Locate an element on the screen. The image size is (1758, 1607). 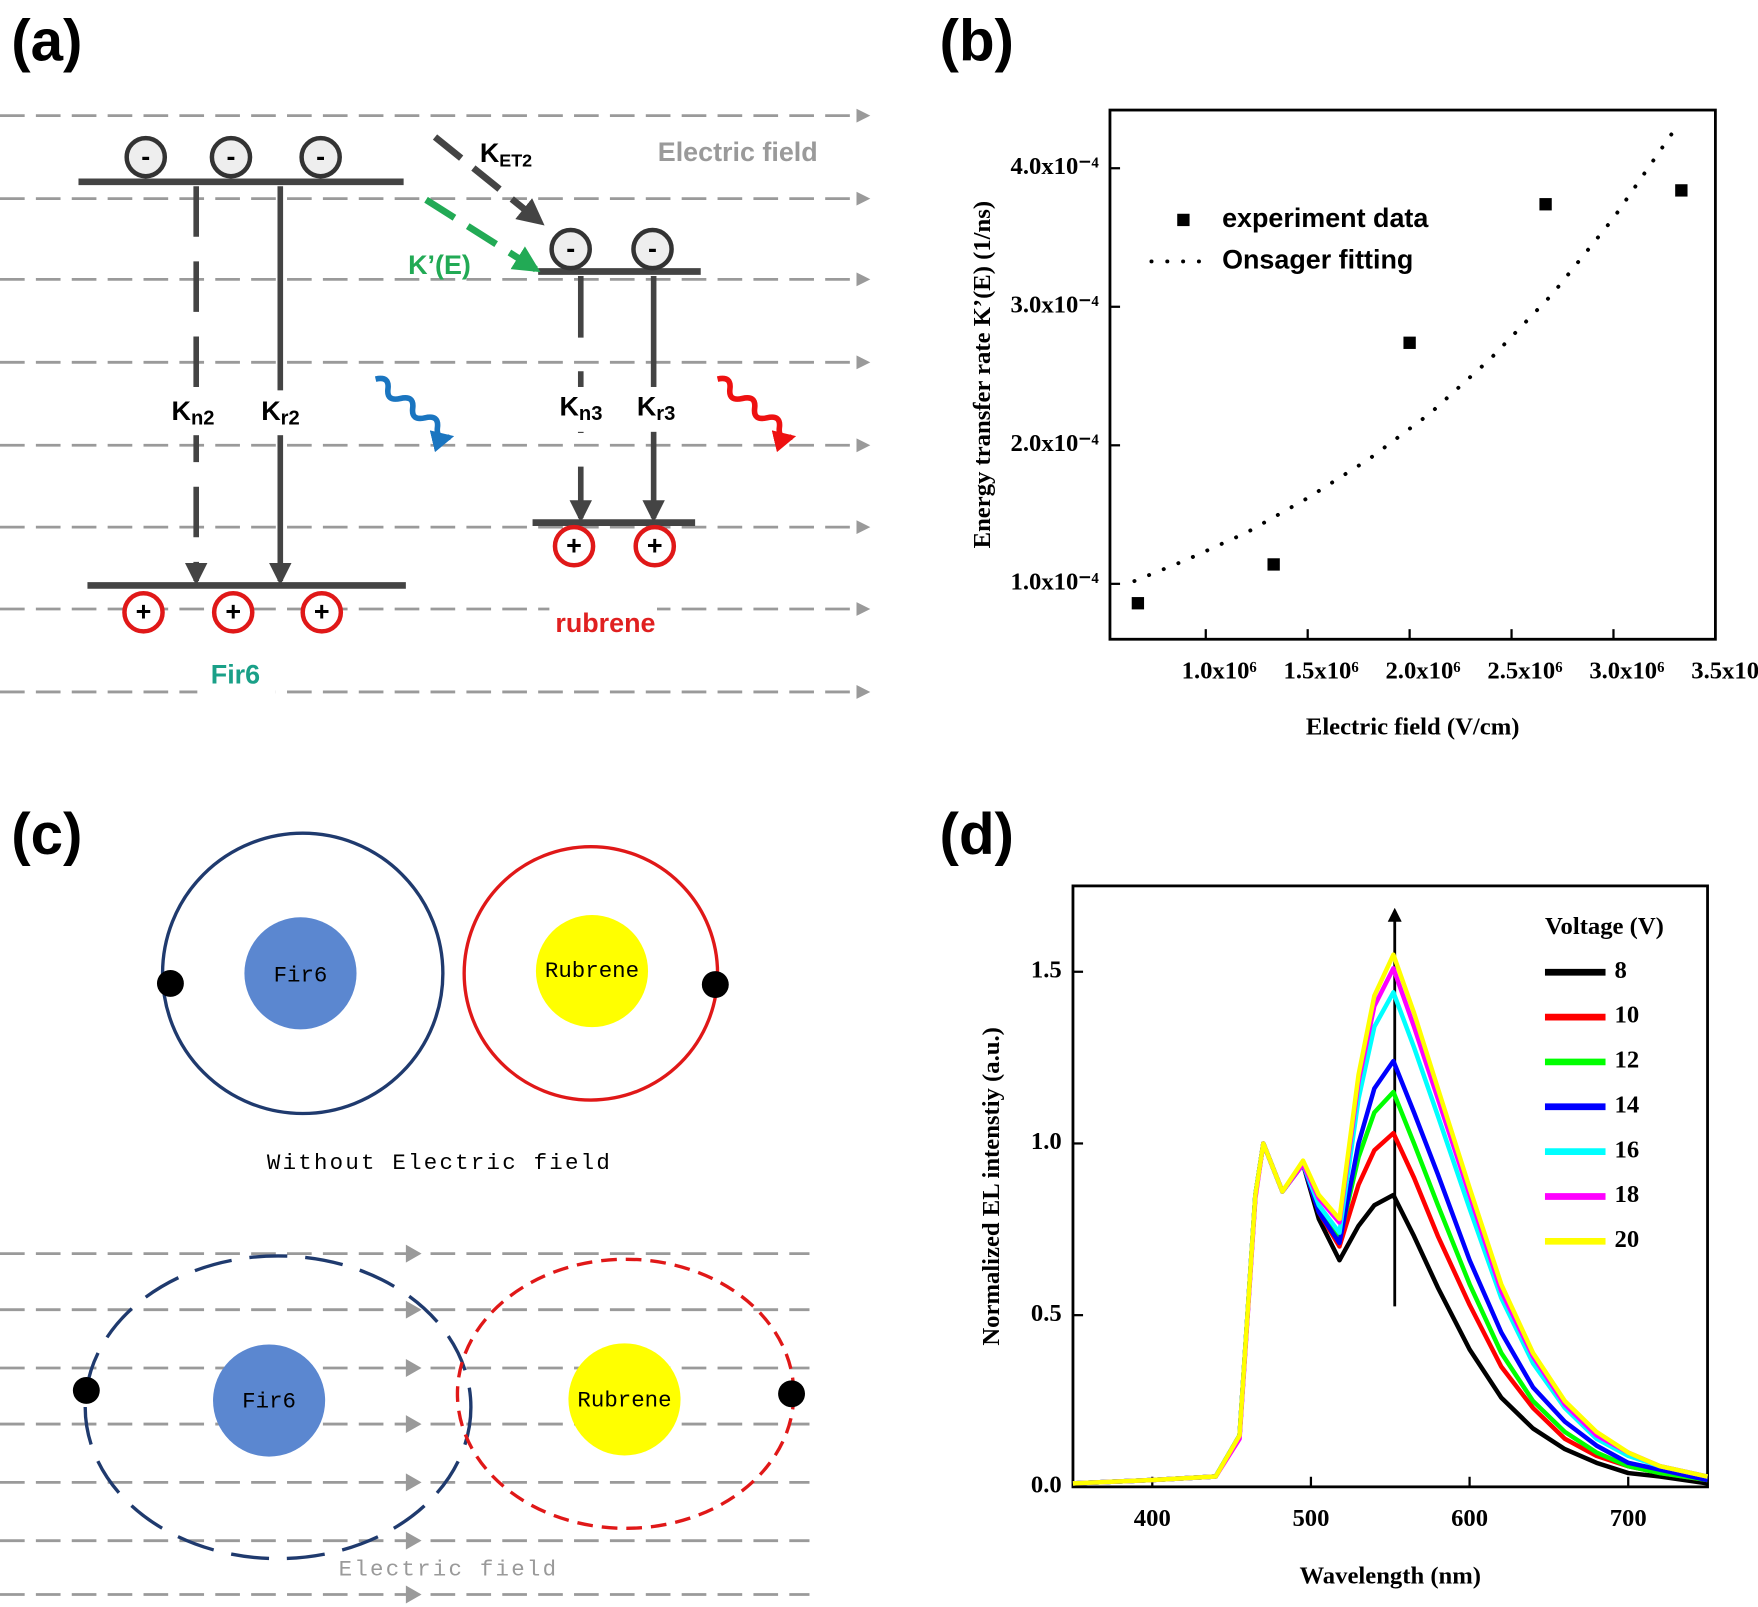
plot-frame is located at coordinates (1390, 1186).